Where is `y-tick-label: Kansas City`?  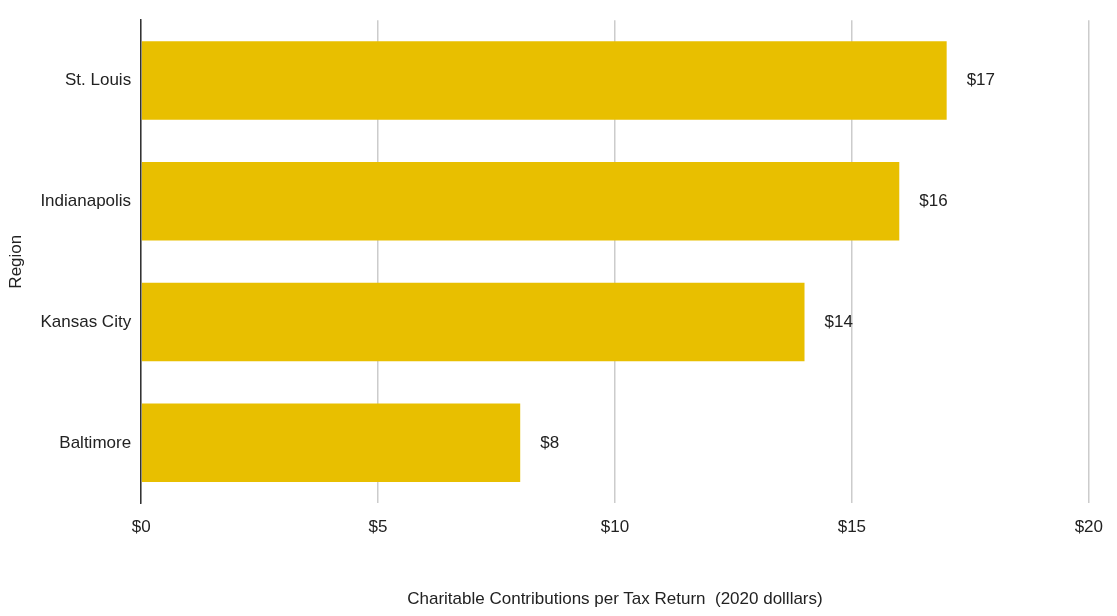
y-tick-label: Kansas City is located at coordinates (86, 321).